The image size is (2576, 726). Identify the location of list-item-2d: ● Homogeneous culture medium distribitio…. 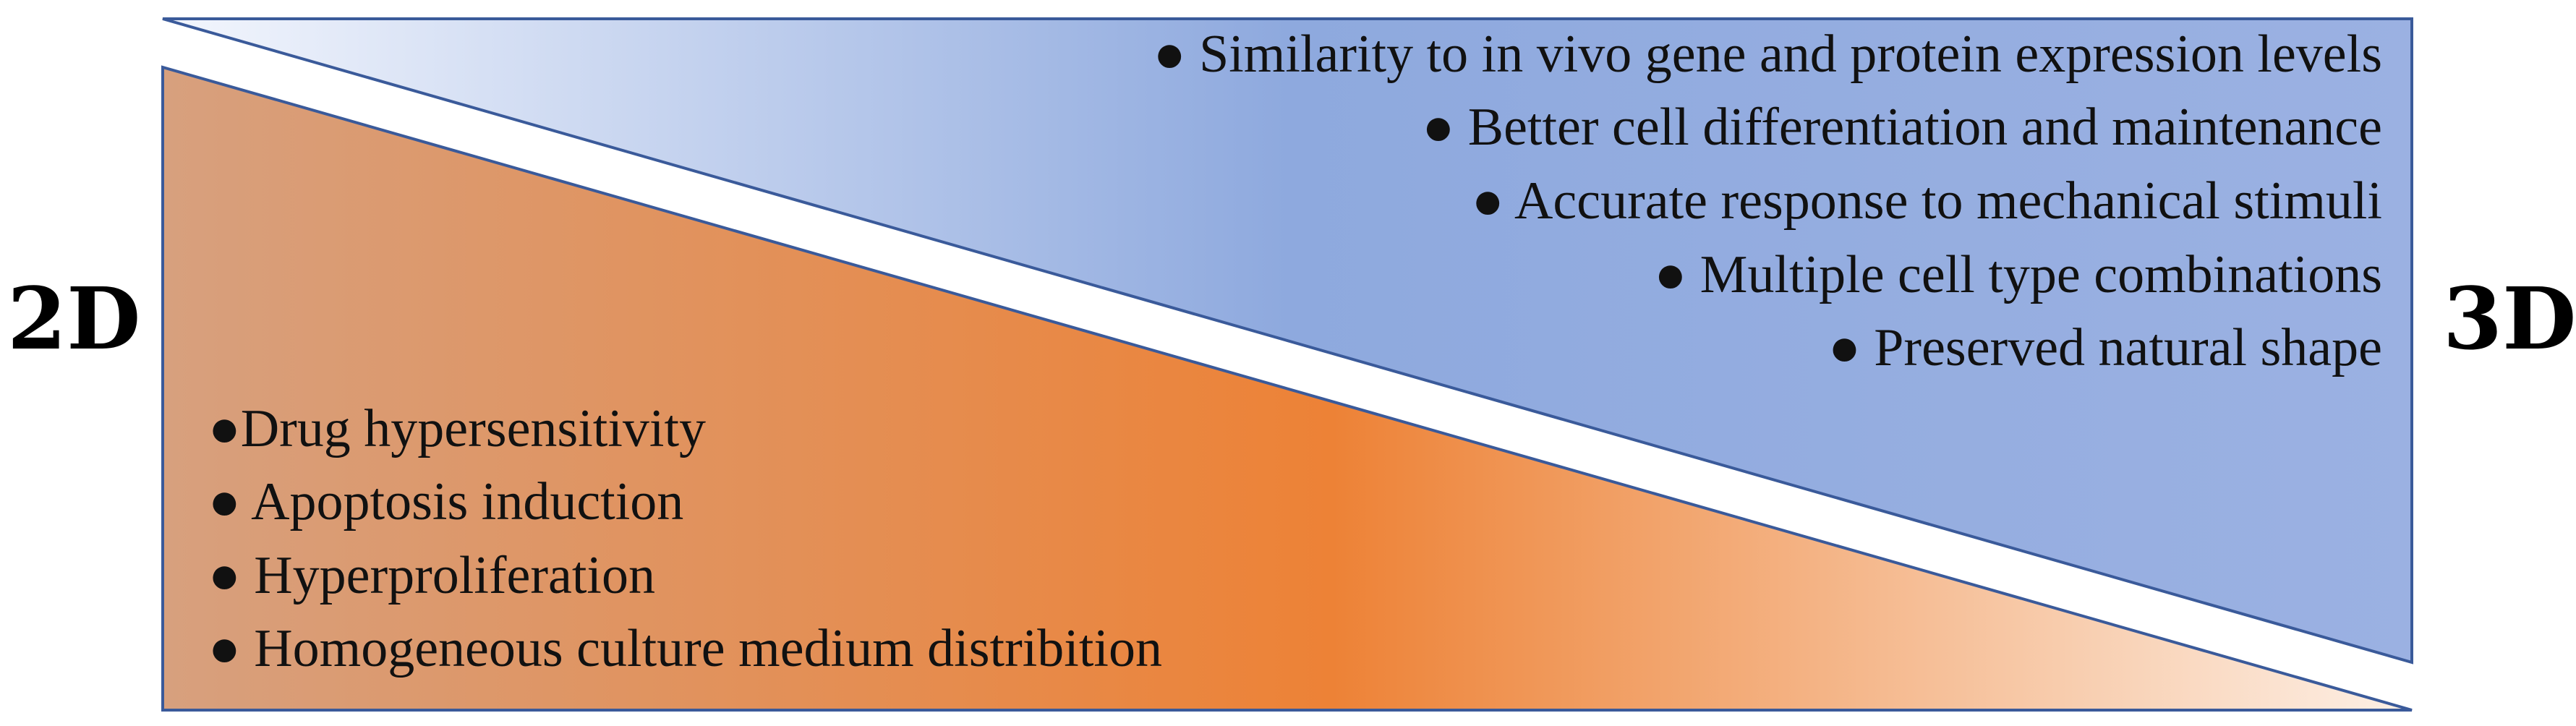
(685, 648).